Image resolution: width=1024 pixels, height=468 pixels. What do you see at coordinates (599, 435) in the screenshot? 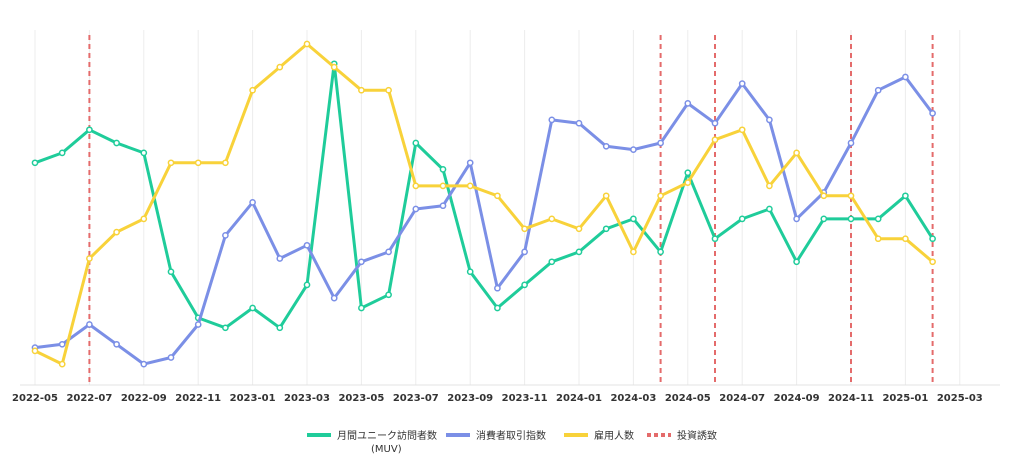
I see `legend-item-3: 雇用人数` at bounding box center [599, 435].